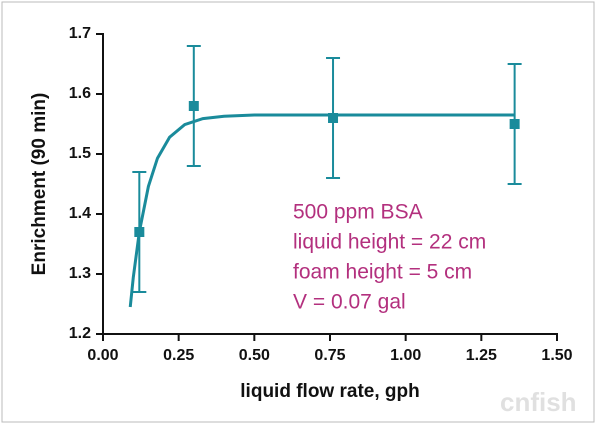  Describe the element at coordinates (405, 355) in the screenshot. I see `x-tick-label: 1.00` at that location.